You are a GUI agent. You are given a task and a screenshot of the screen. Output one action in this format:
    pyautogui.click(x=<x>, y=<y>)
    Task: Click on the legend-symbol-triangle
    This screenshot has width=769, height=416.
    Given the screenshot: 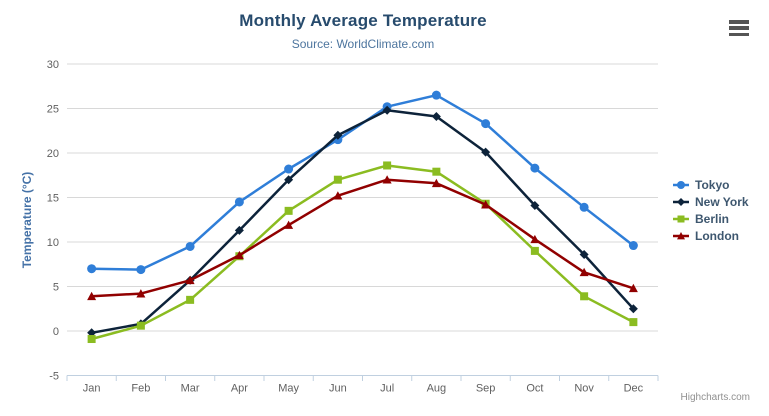 What is the action you would take?
    pyautogui.click(x=681, y=236)
    